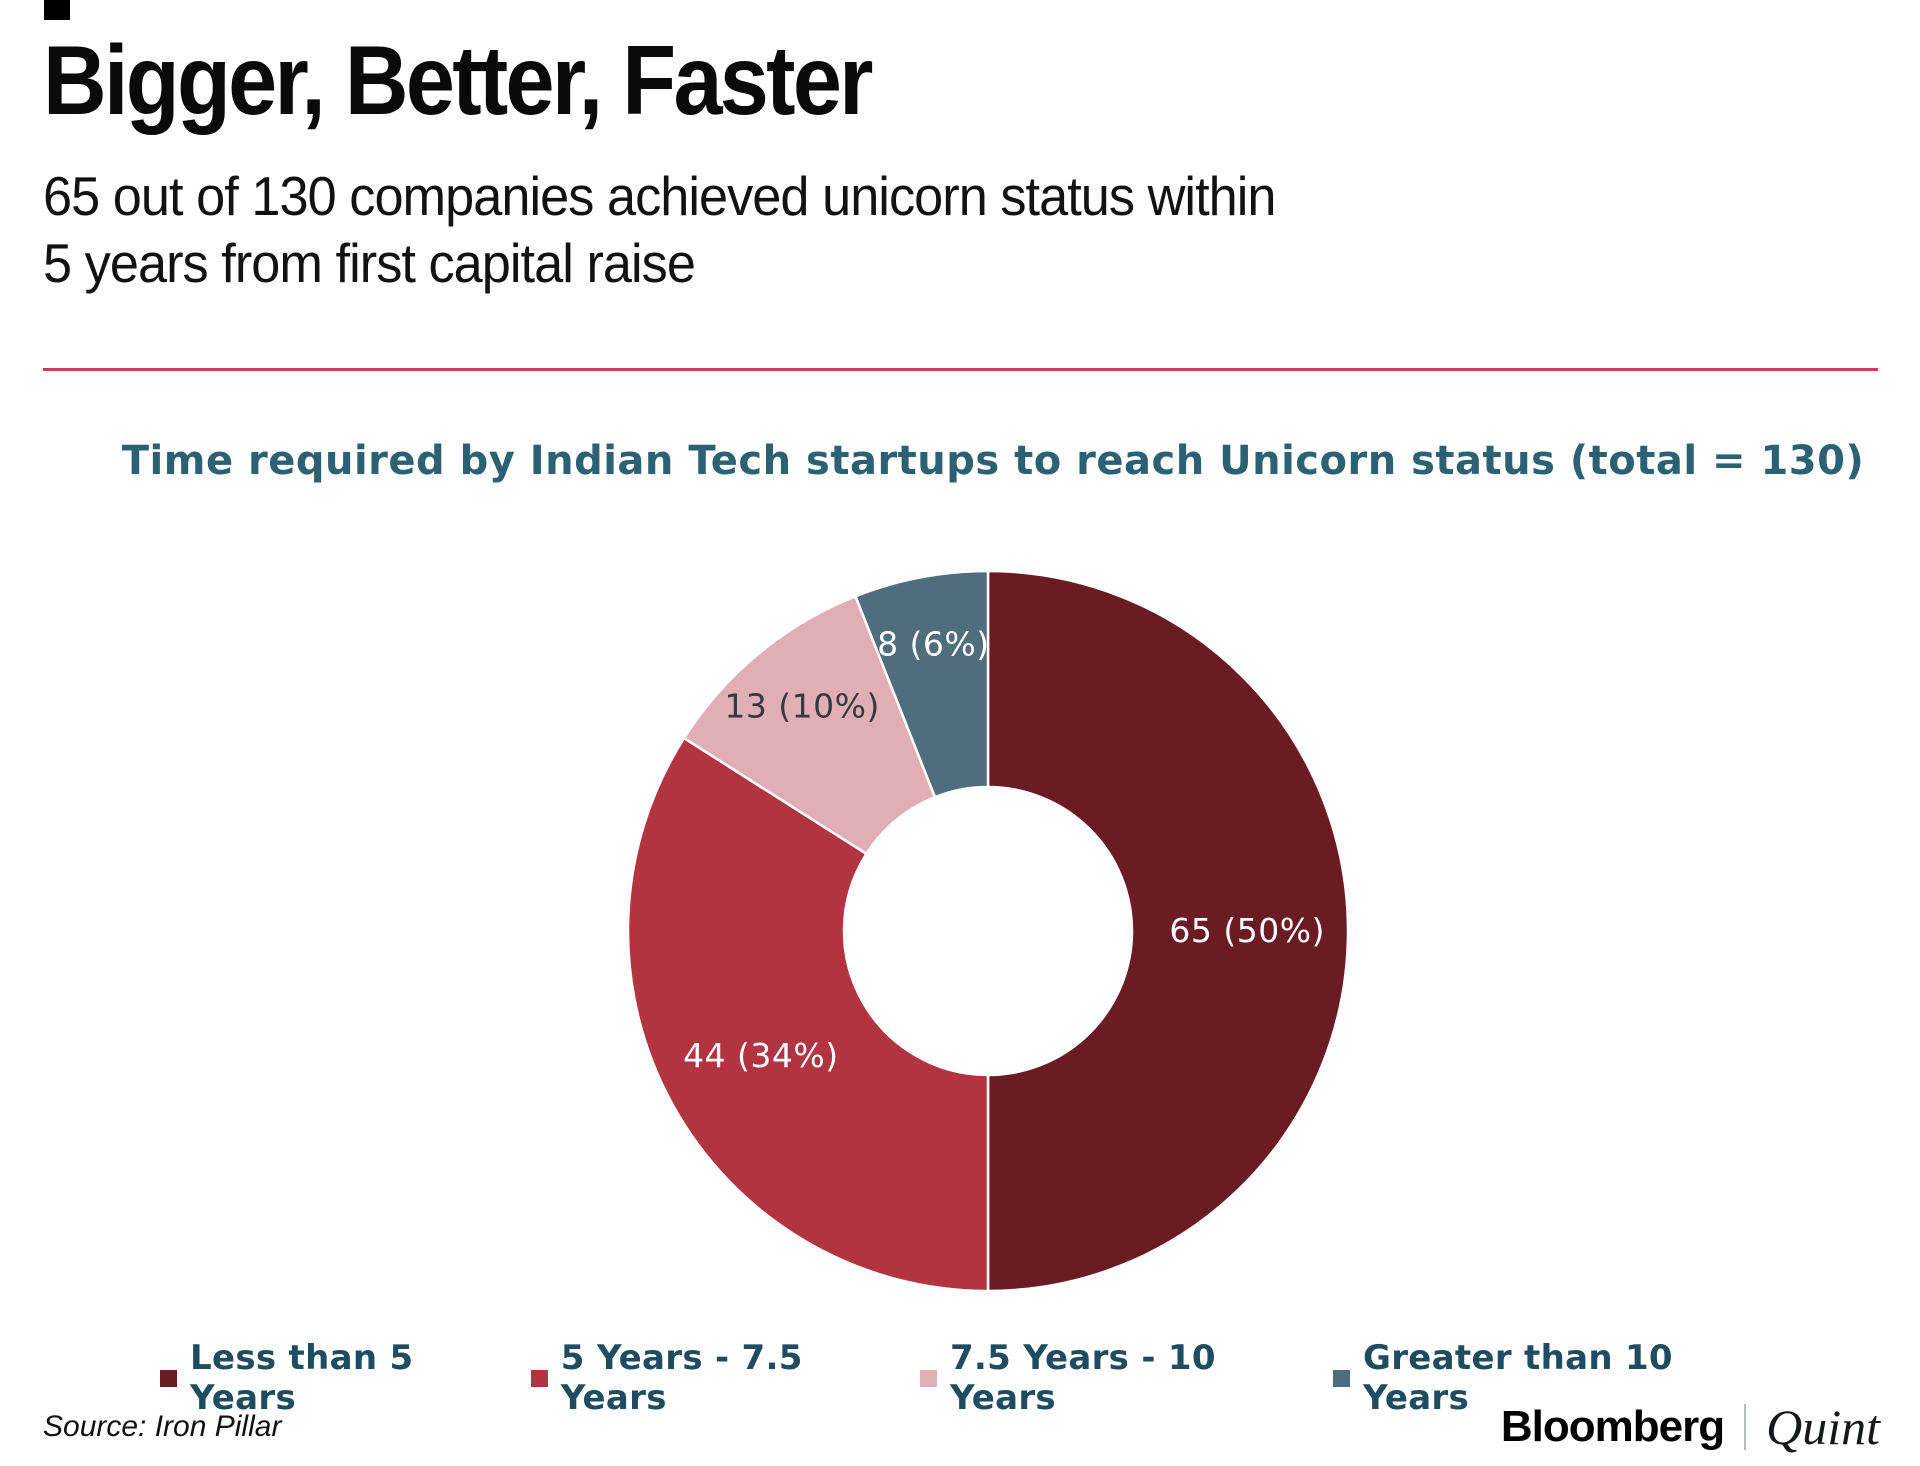 The width and height of the screenshot is (1920, 1466). I want to click on legend-item-1: Less than 5 Years, so click(345, 1378).